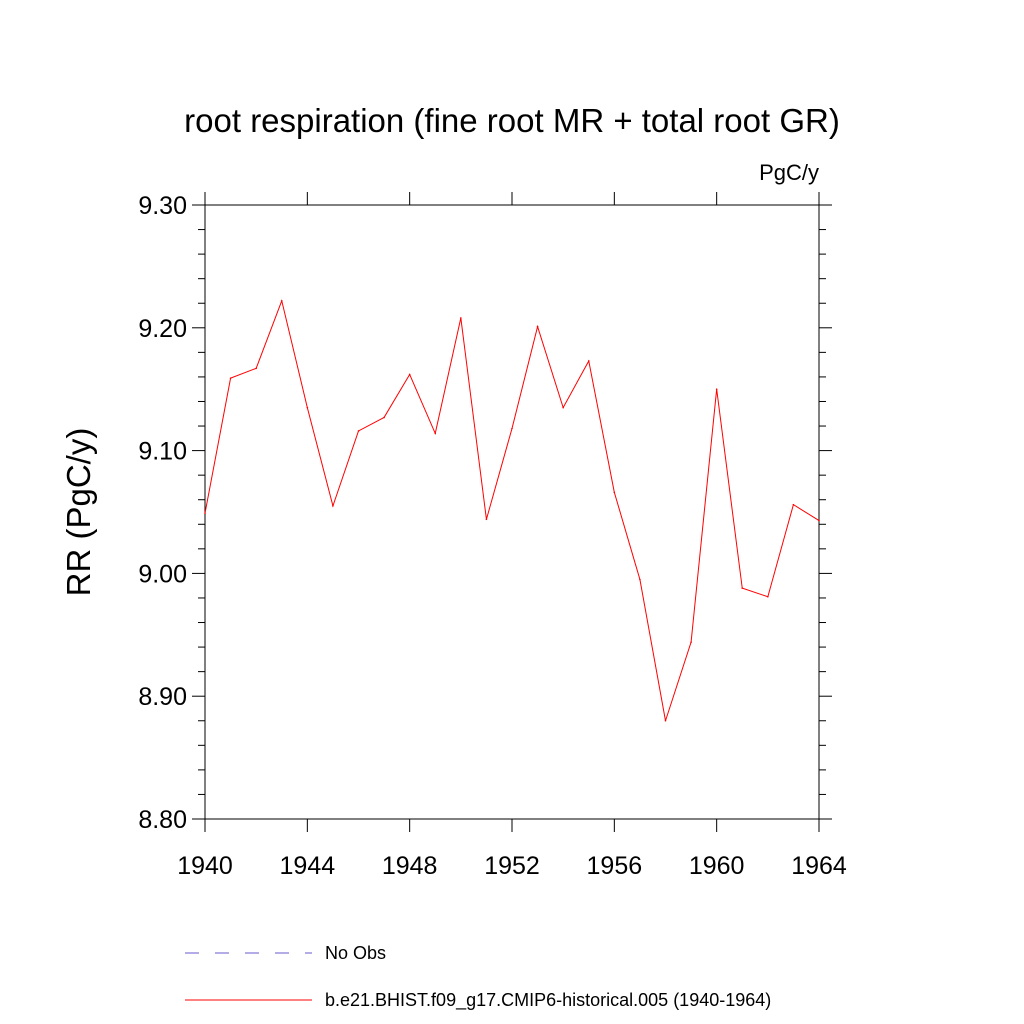  Describe the element at coordinates (512, 866) in the screenshot. I see `x-tick-label: 1952` at that location.